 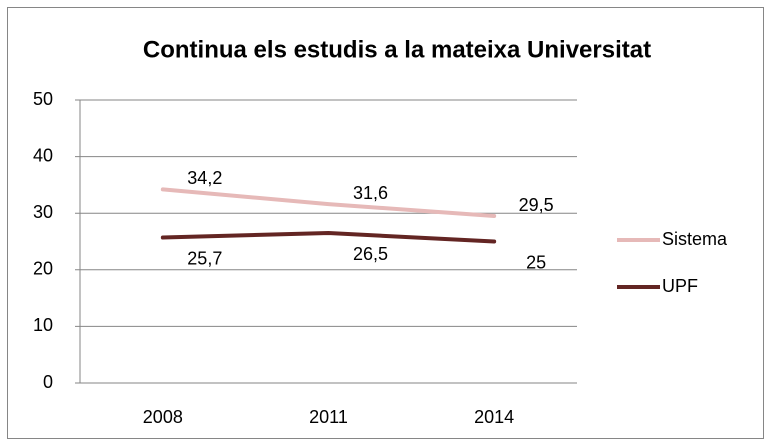 I want to click on legend-label: Sistema, so click(x=695, y=239).